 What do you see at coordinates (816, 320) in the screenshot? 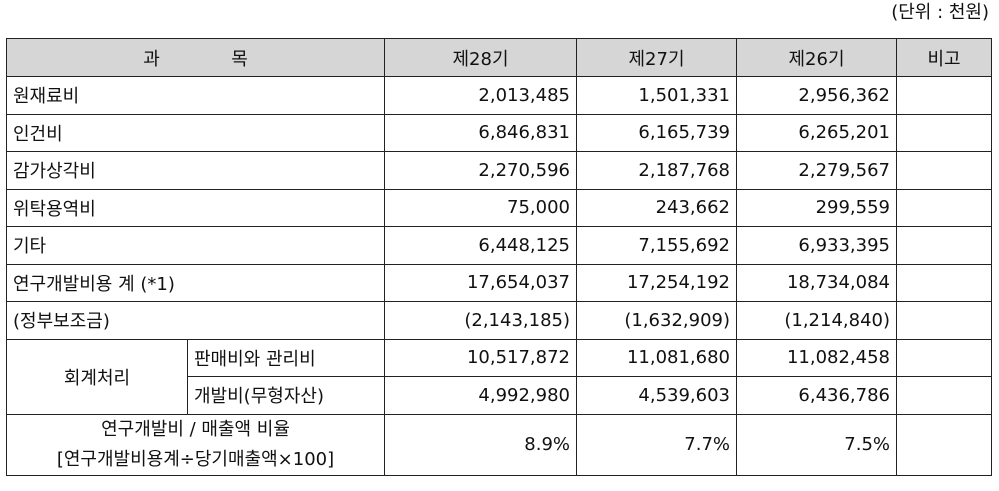
I see `cell-p26: (1,214,840)` at bounding box center [816, 320].